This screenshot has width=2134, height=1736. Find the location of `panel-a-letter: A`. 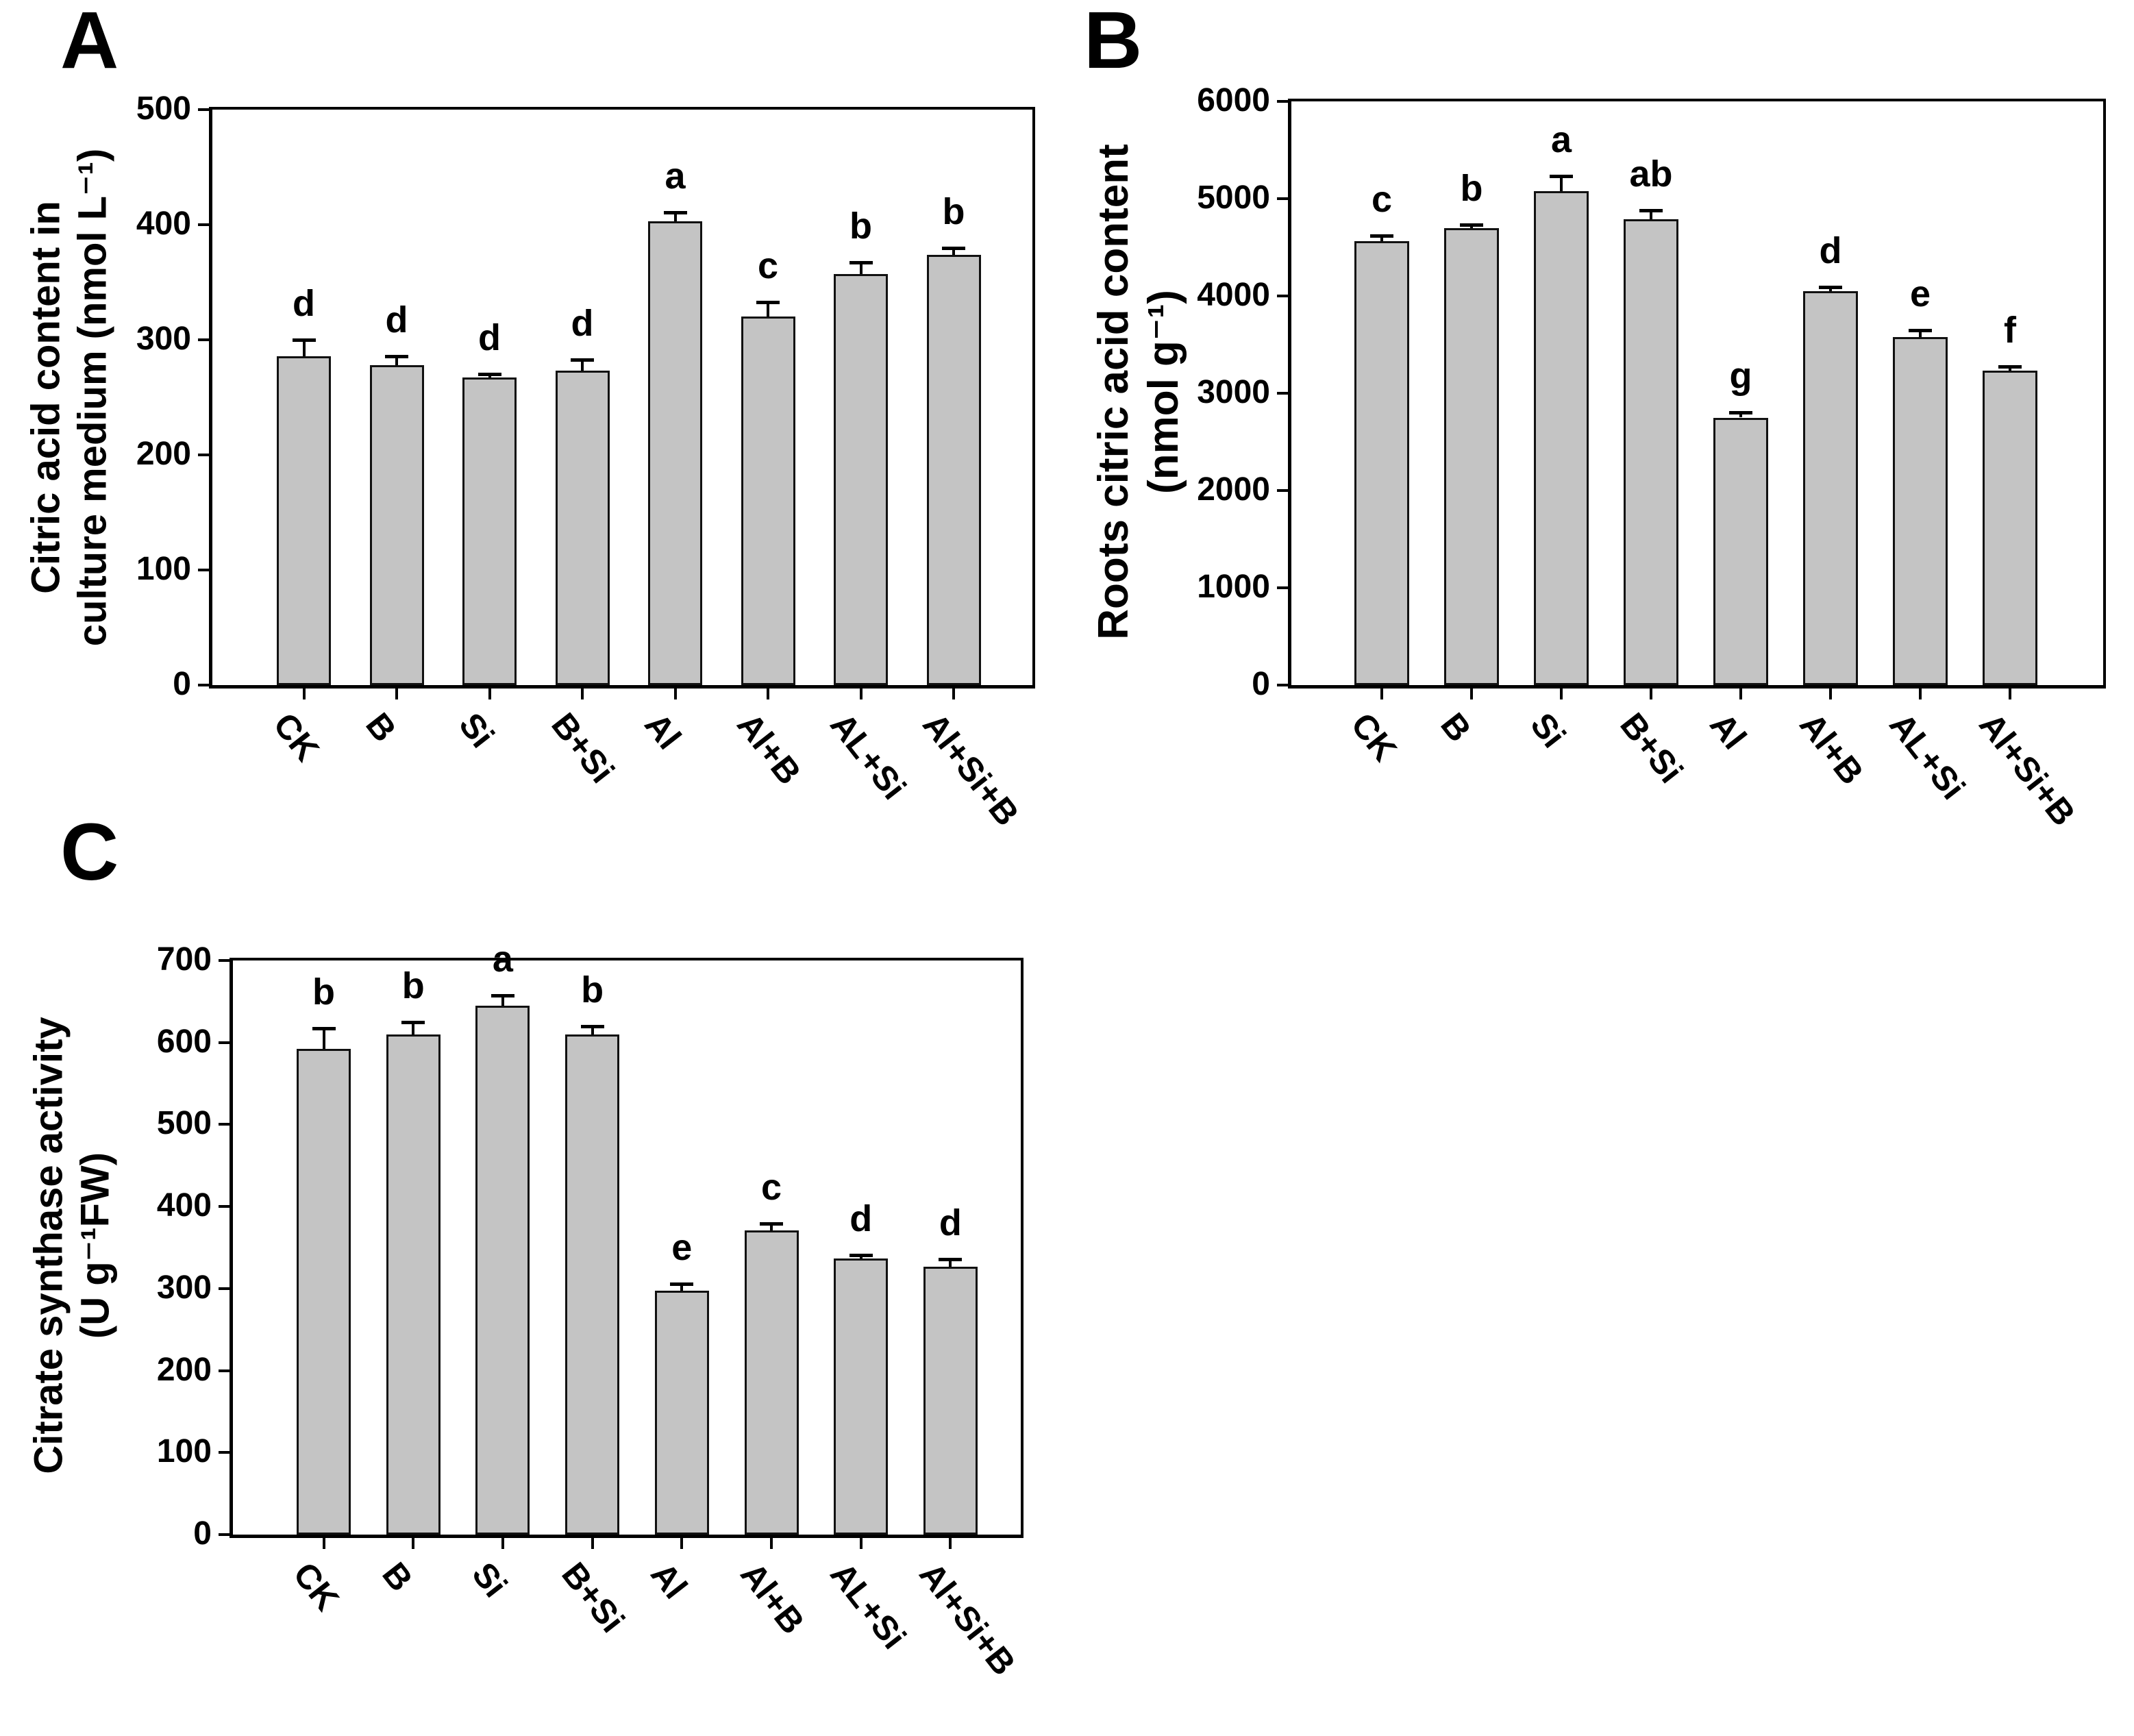

panel-a-letter: A is located at coordinates (90, 43).